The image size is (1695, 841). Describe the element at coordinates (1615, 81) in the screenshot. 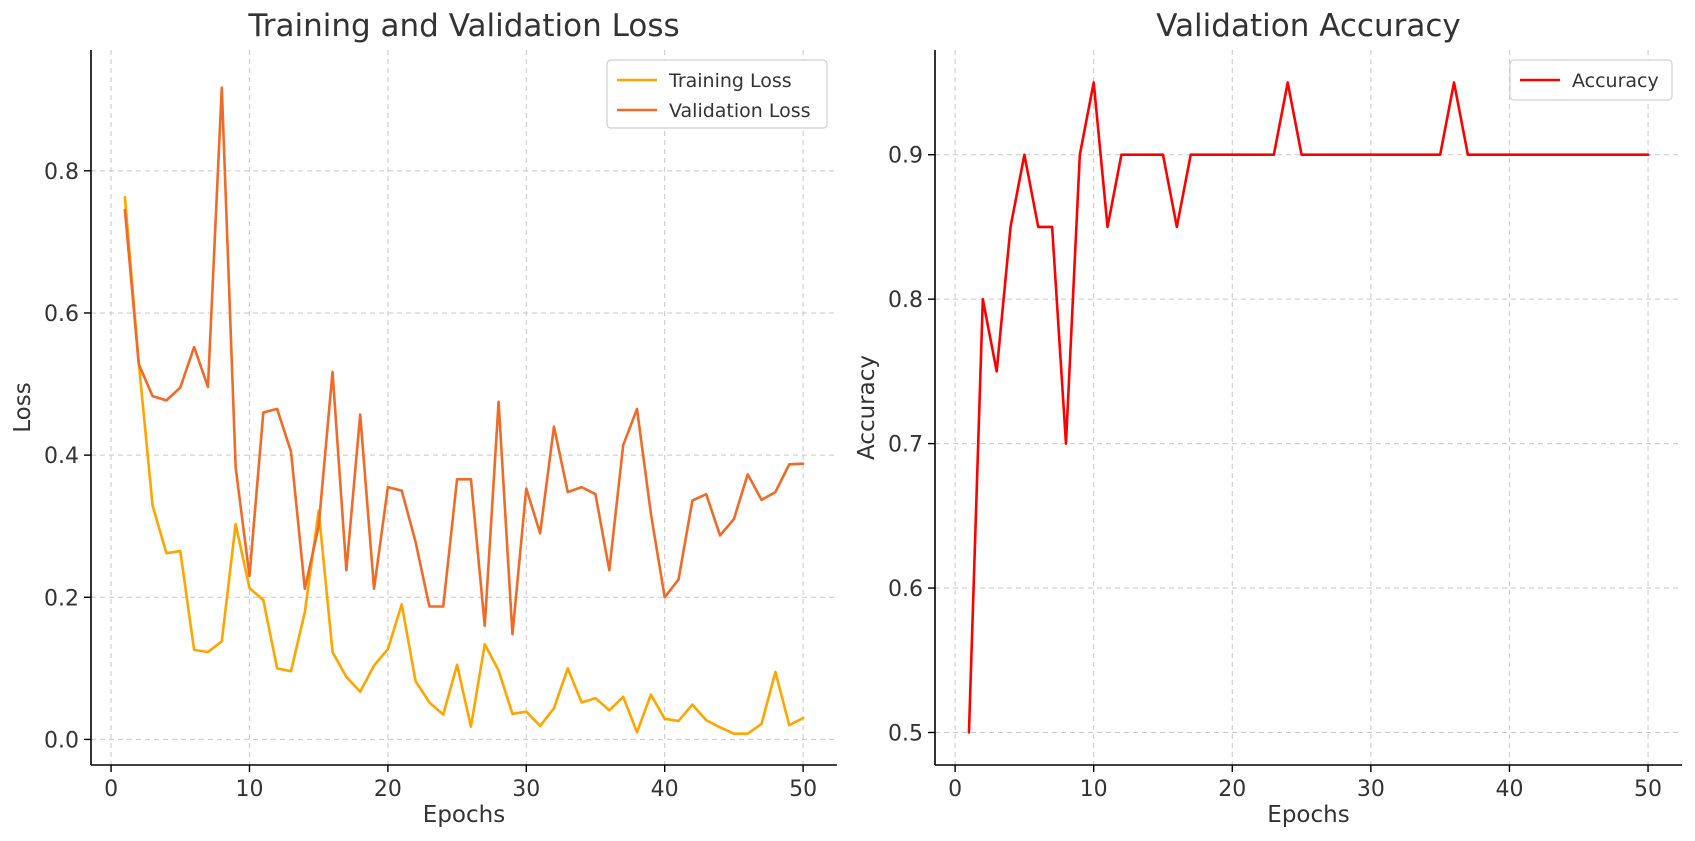

I see `legend-label: Accuracy` at that location.